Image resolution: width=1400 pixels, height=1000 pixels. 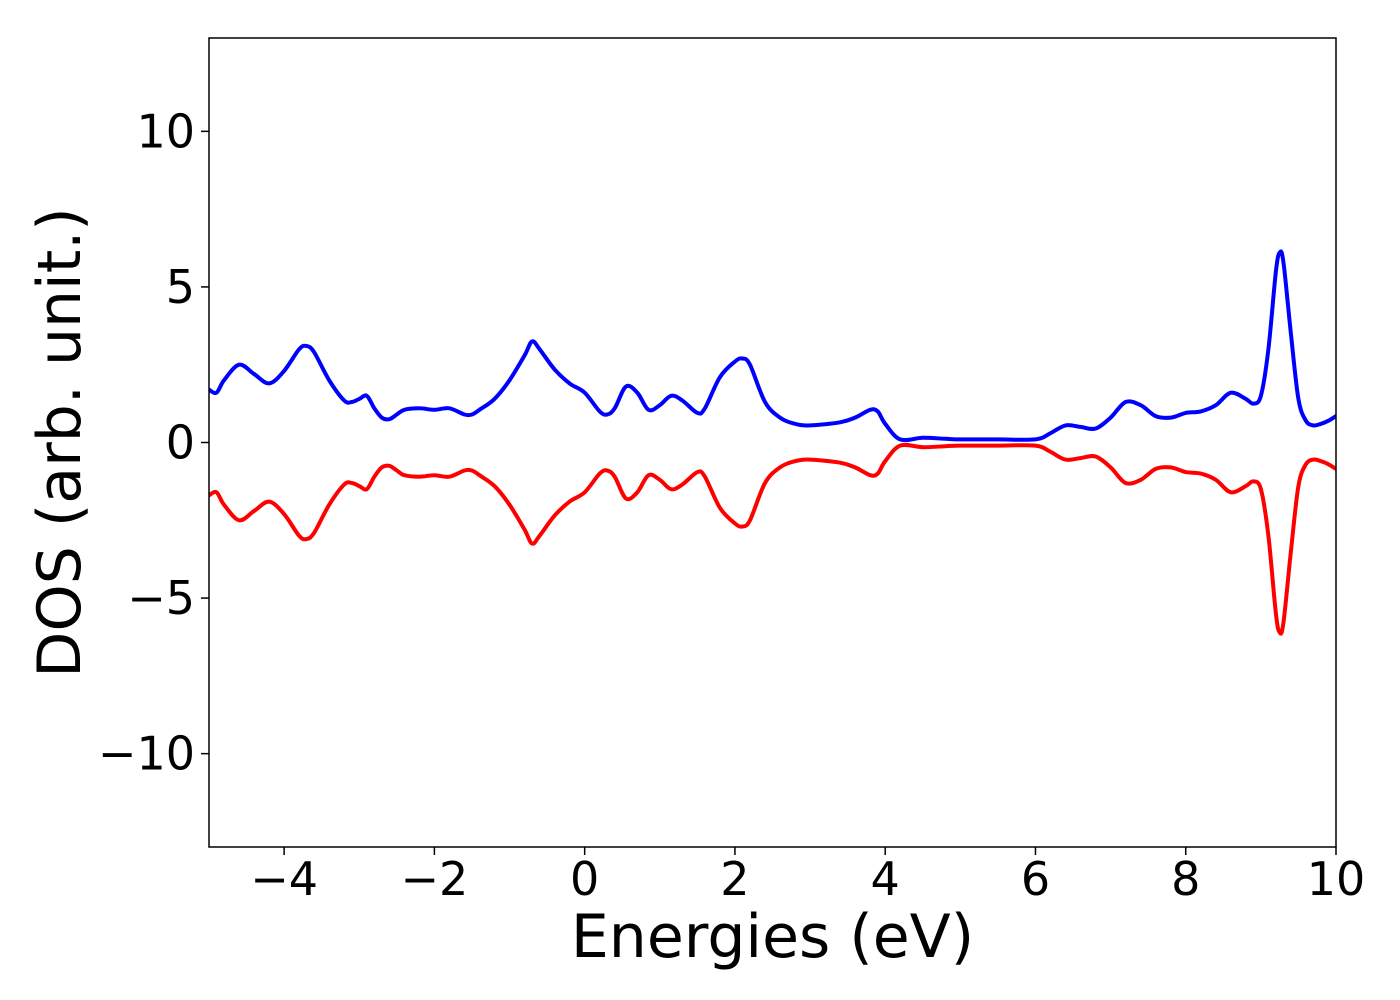 What do you see at coordinates (161, 598) in the screenshot?
I see `y-tick-label: −5` at bounding box center [161, 598].